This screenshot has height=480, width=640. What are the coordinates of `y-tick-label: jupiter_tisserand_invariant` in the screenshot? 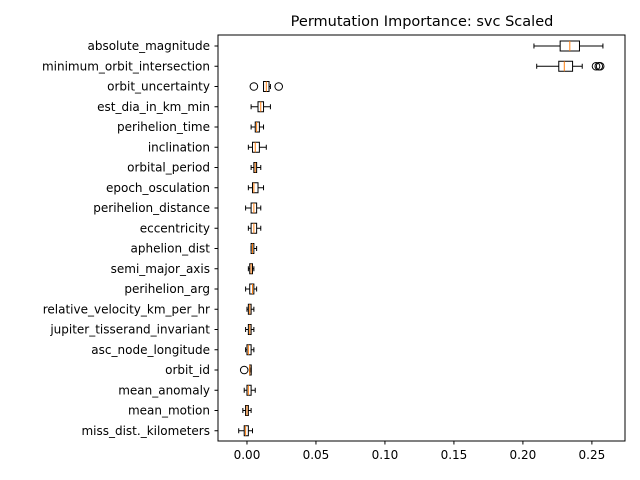 It's located at (129, 330).